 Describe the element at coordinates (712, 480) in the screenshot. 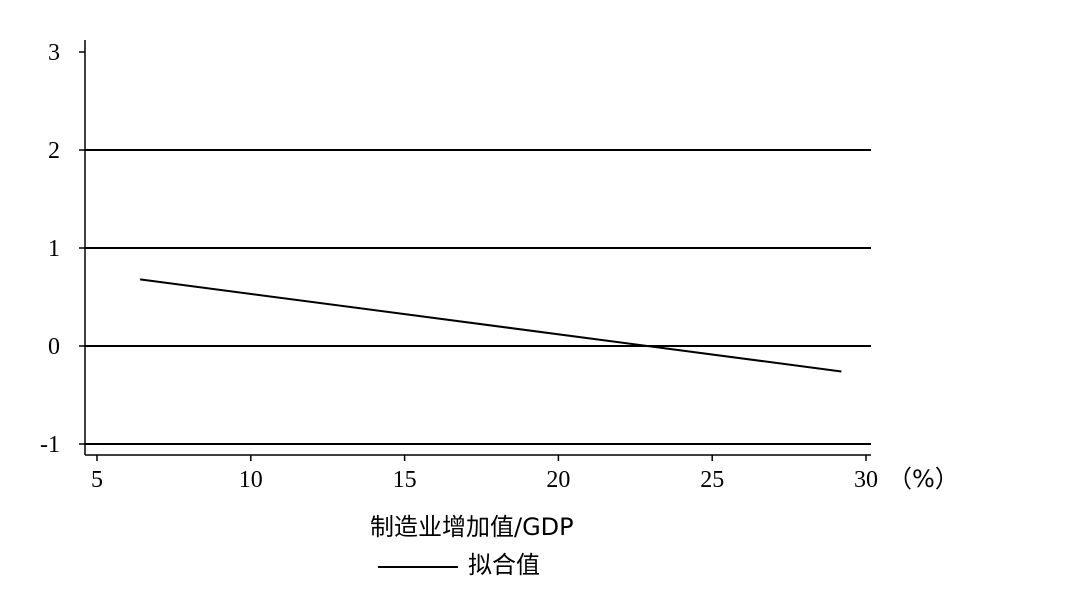

I see `x-tick-label: 25` at that location.